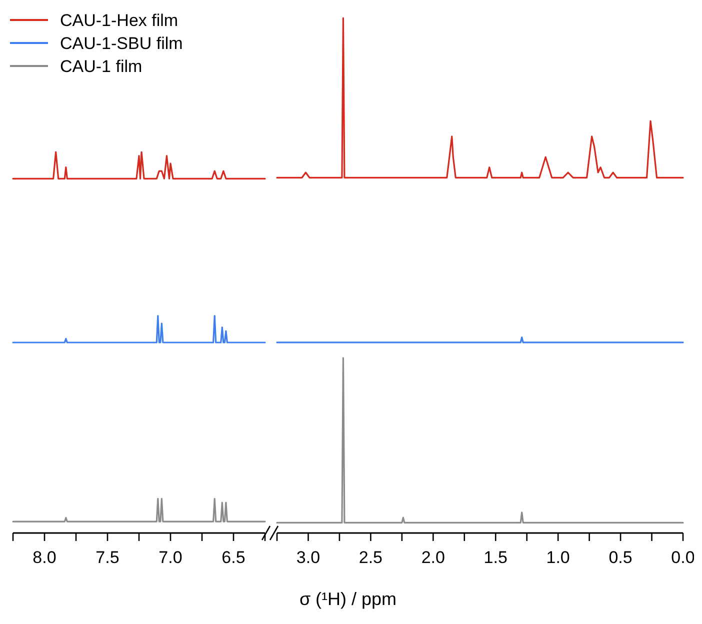  Describe the element at coordinates (683, 557) in the screenshot. I see `x-tick-label: 0.0` at that location.